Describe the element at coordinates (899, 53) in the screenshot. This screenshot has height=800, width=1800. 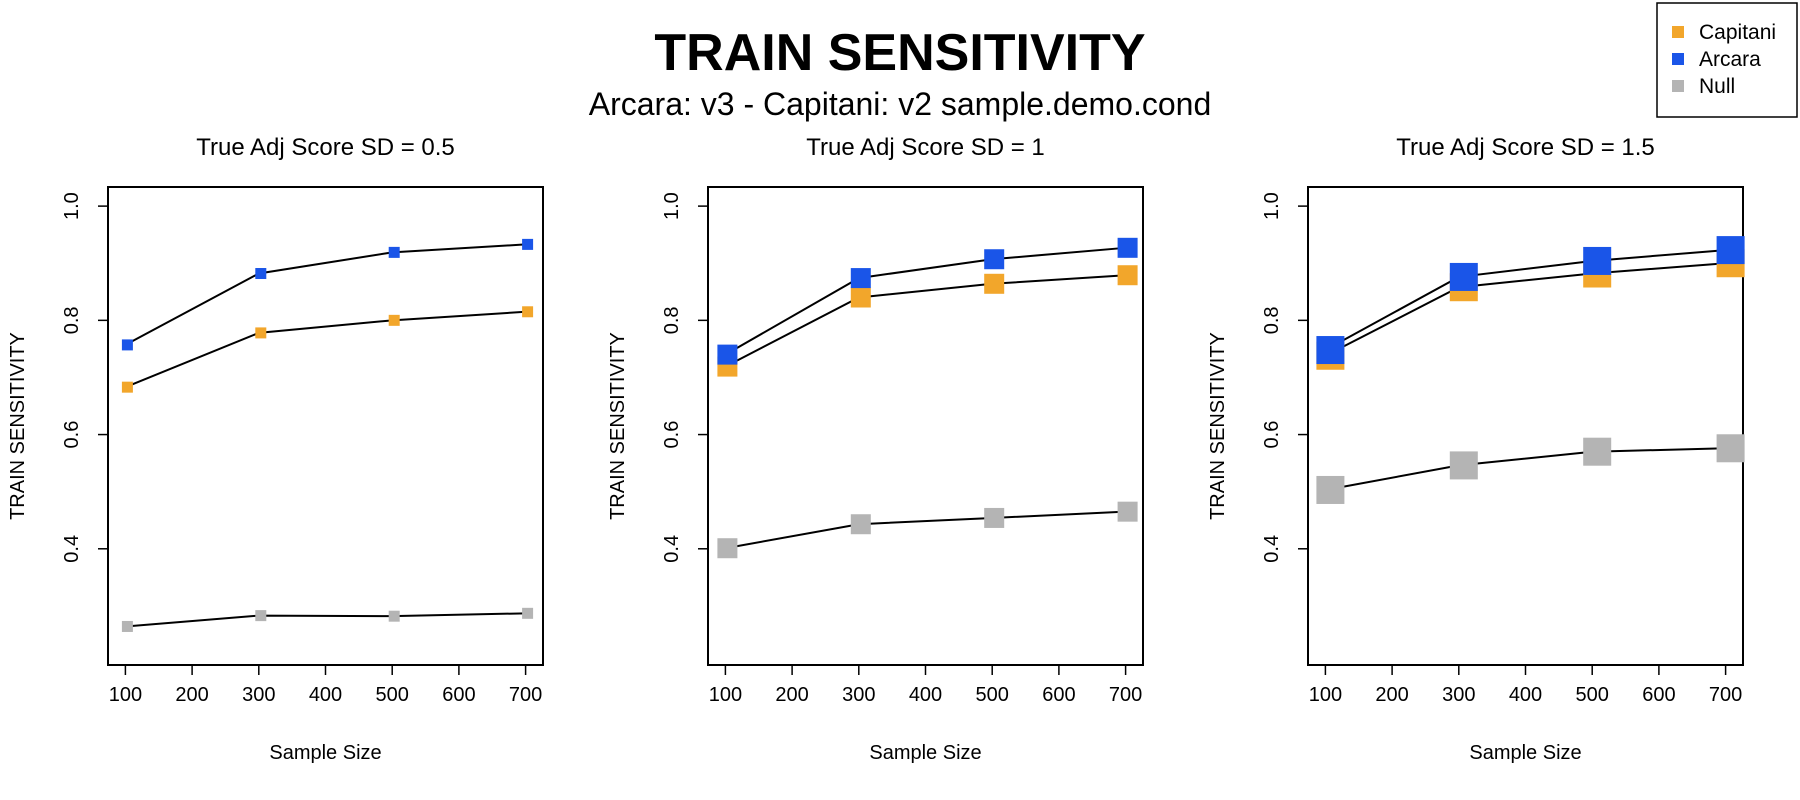
I see `main-title: TRAIN SENSITIVITY` at that location.